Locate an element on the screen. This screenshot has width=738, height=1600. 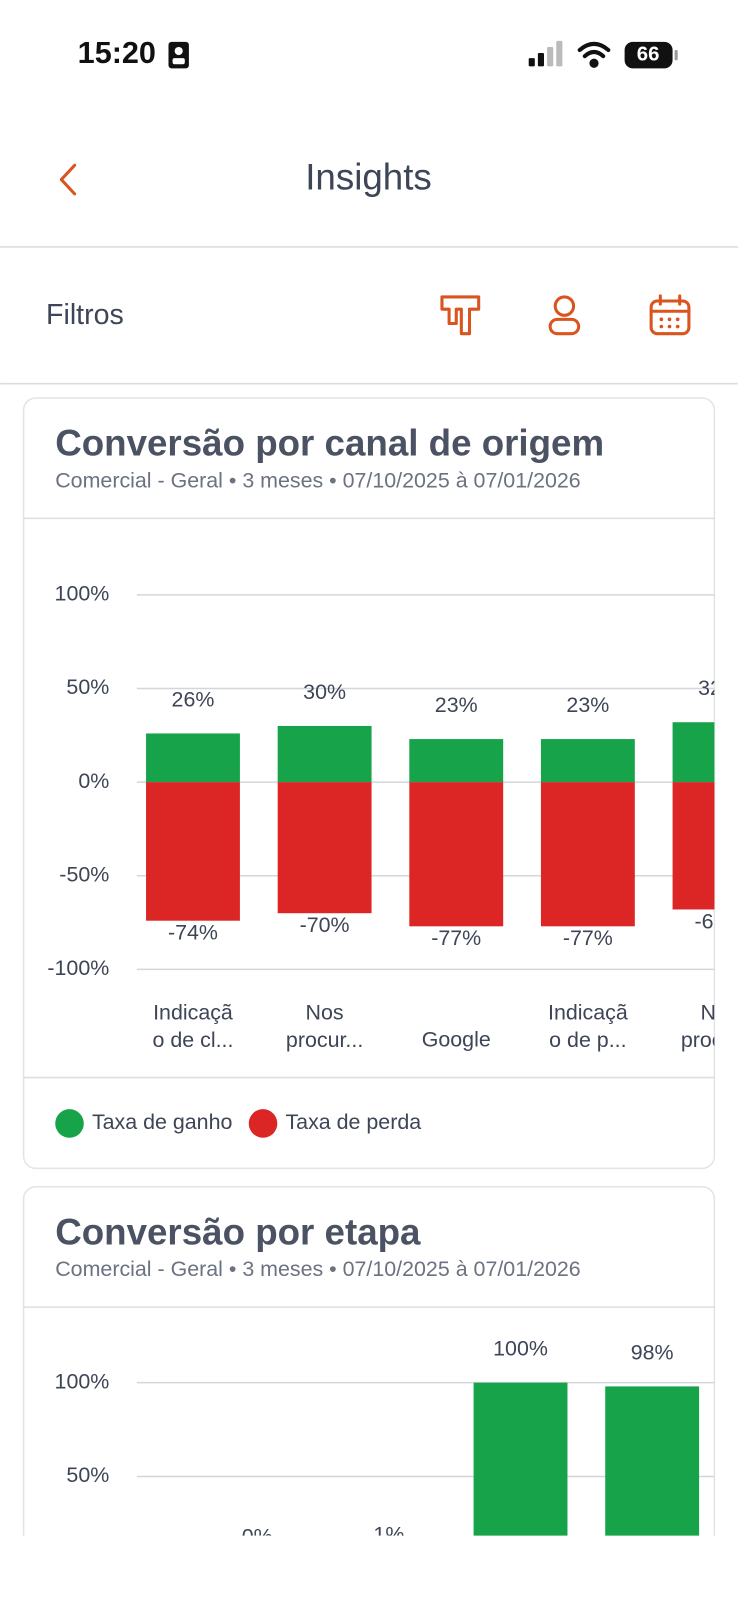
user-filter-button is located at coordinates (564, 315).